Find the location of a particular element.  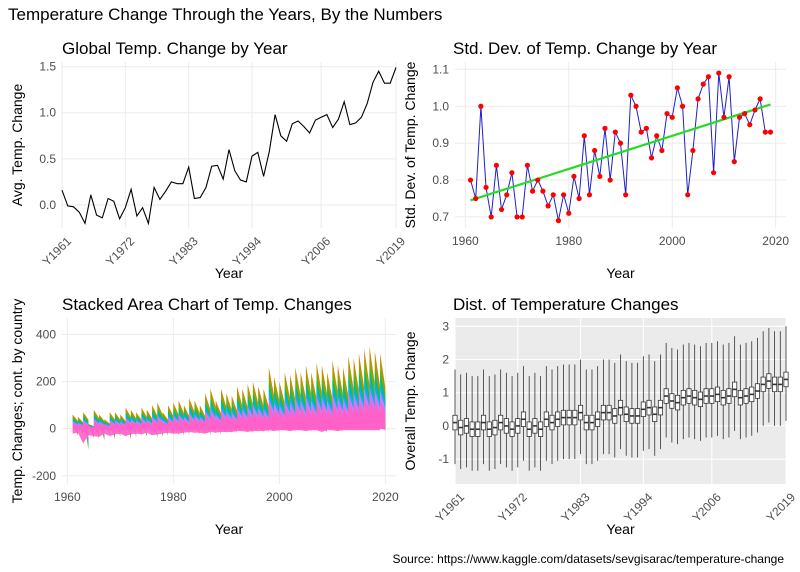

box-2005 is located at coordinates (706, 390).